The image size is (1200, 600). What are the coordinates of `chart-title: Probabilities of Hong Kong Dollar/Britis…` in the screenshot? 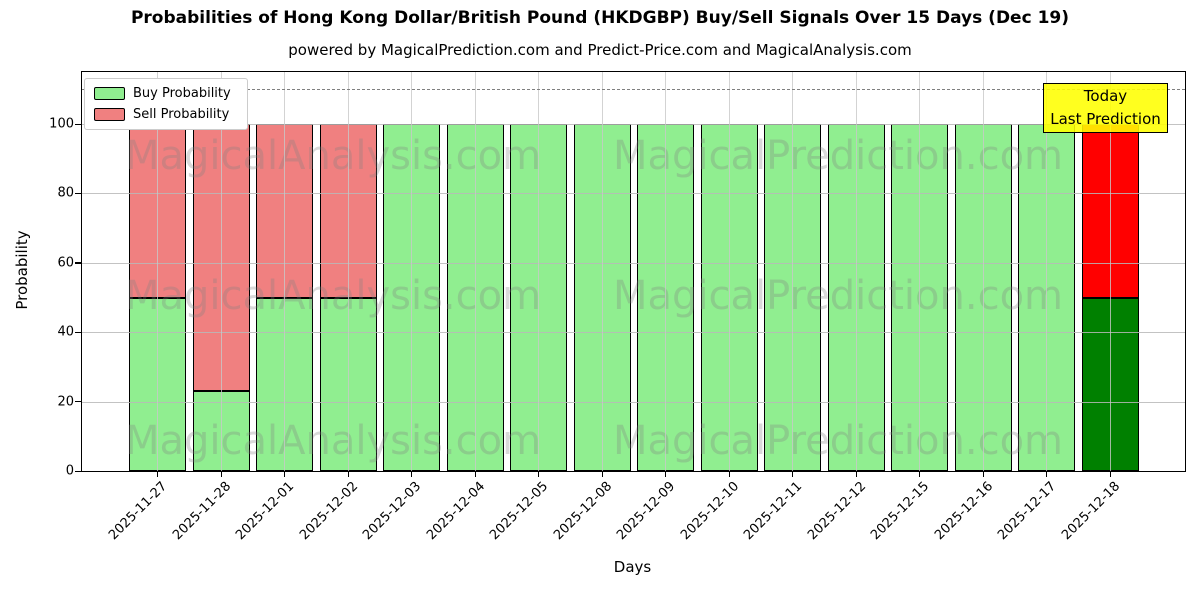 It's located at (600, 18).